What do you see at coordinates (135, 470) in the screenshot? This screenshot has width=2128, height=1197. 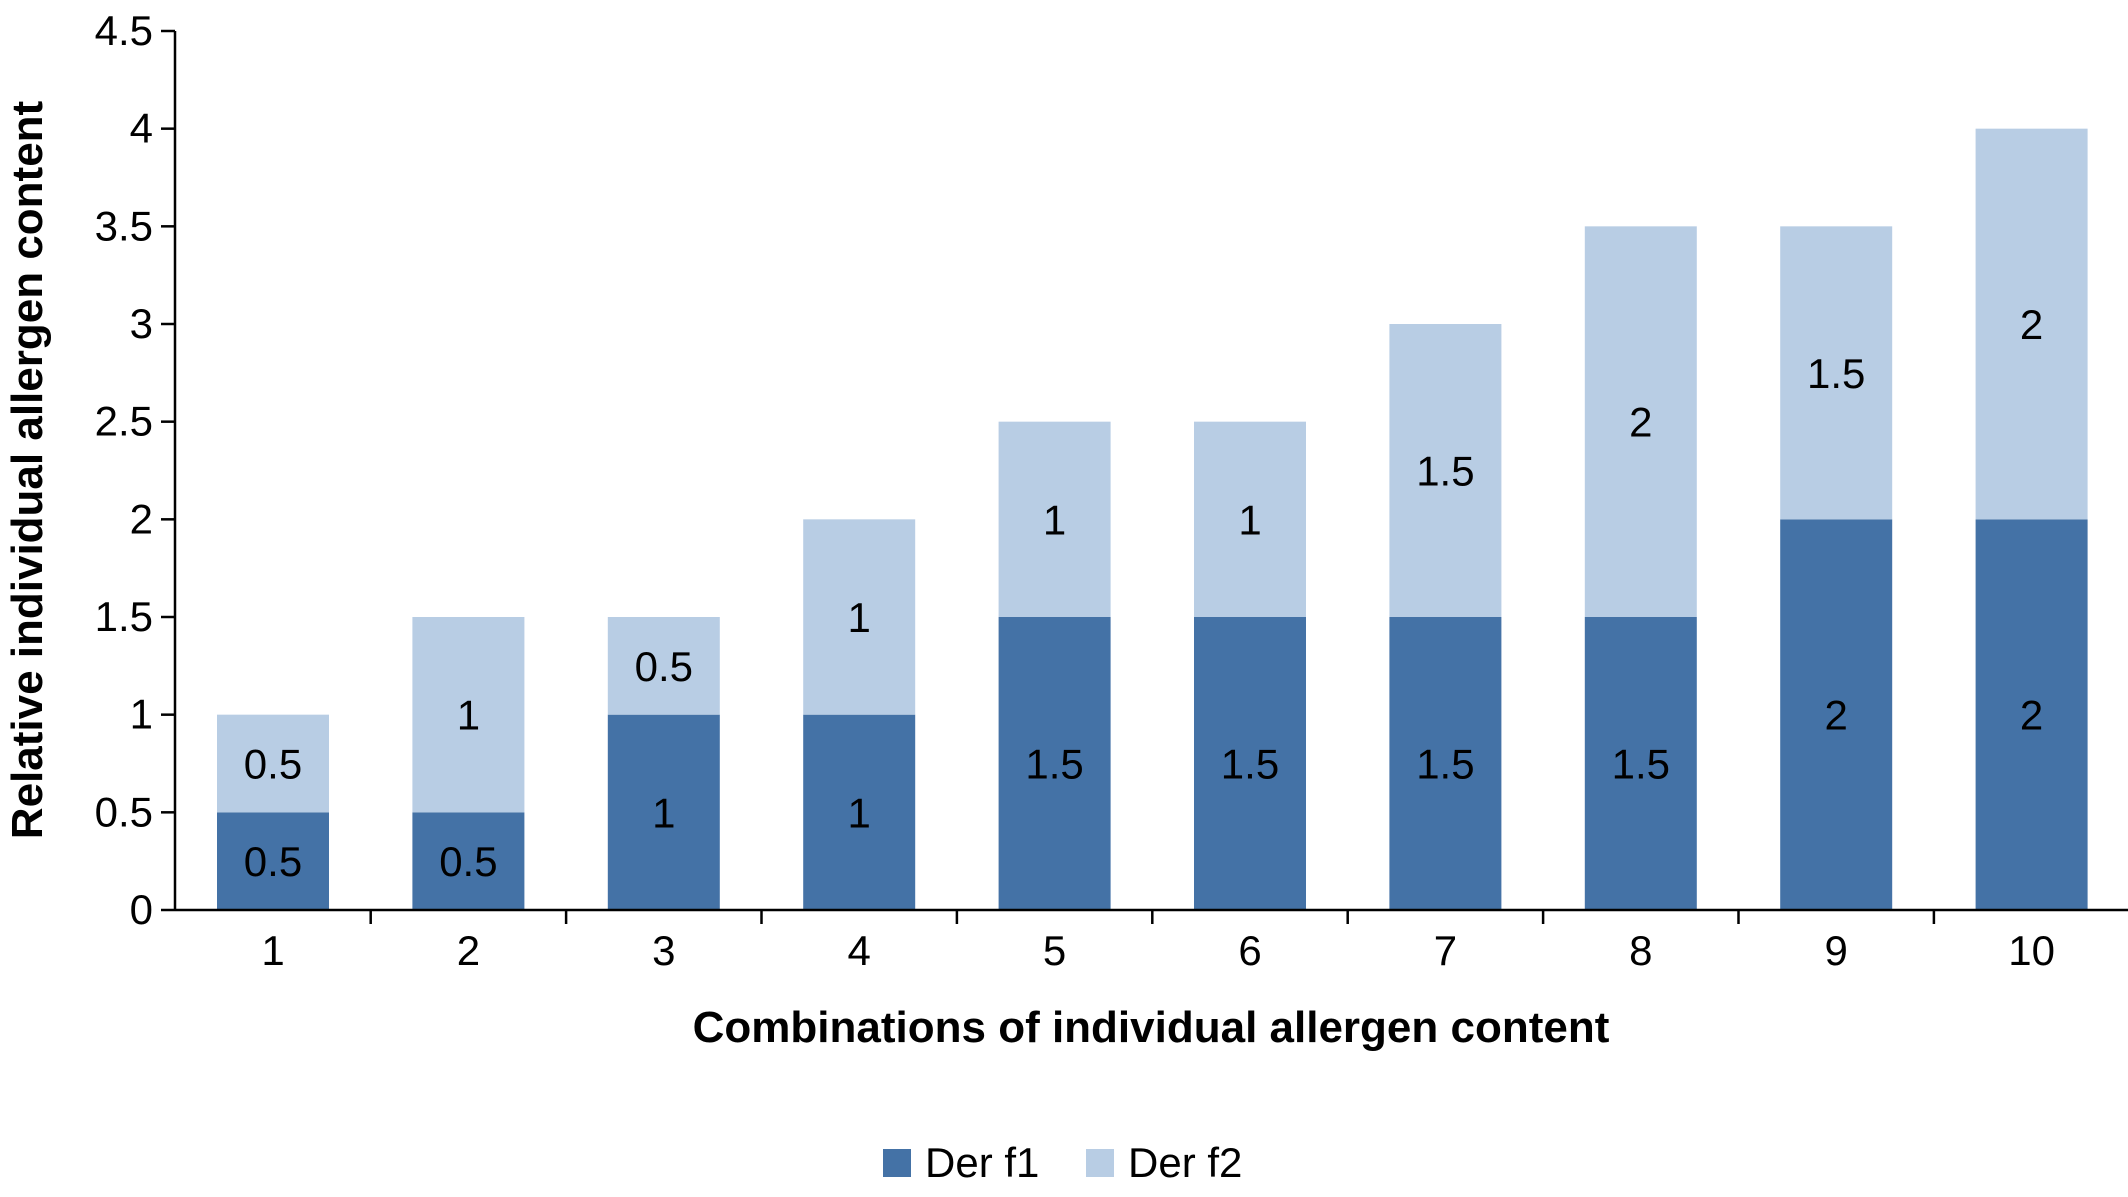 I see `y-ticks-layer: 0 0.5 1 1.5 2 2.5 3 3.5 4 4.5` at bounding box center [135, 470].